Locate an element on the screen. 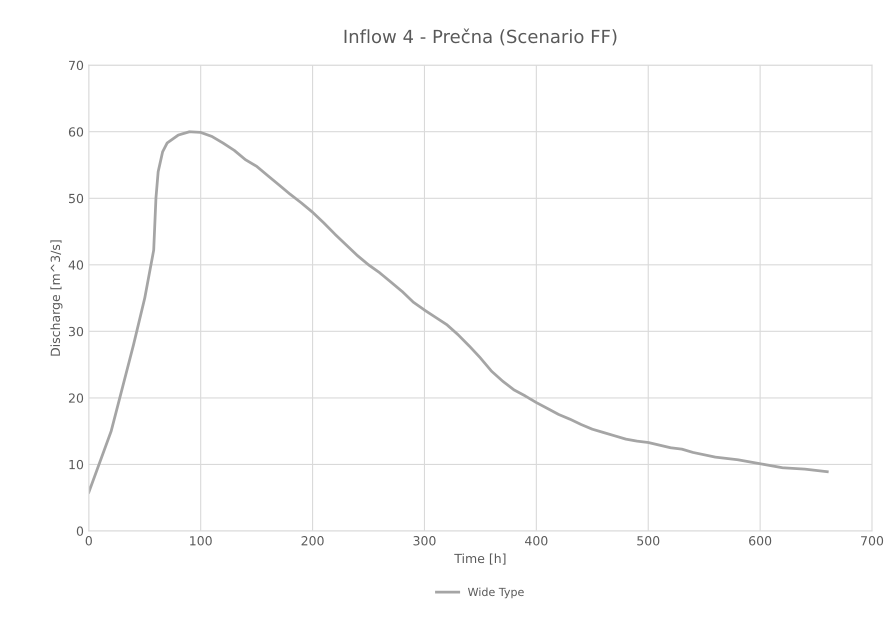 The width and height of the screenshot is (888, 621). y-axis-title: Discharge [m^3/s] is located at coordinates (56, 298).